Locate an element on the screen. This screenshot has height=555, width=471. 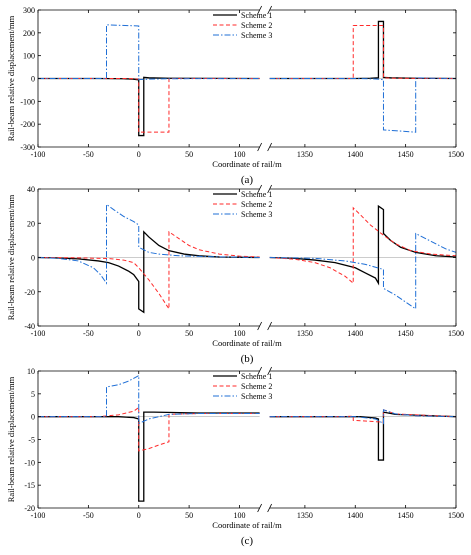
y-tick-label: 40 is located at coordinates (31, 189).